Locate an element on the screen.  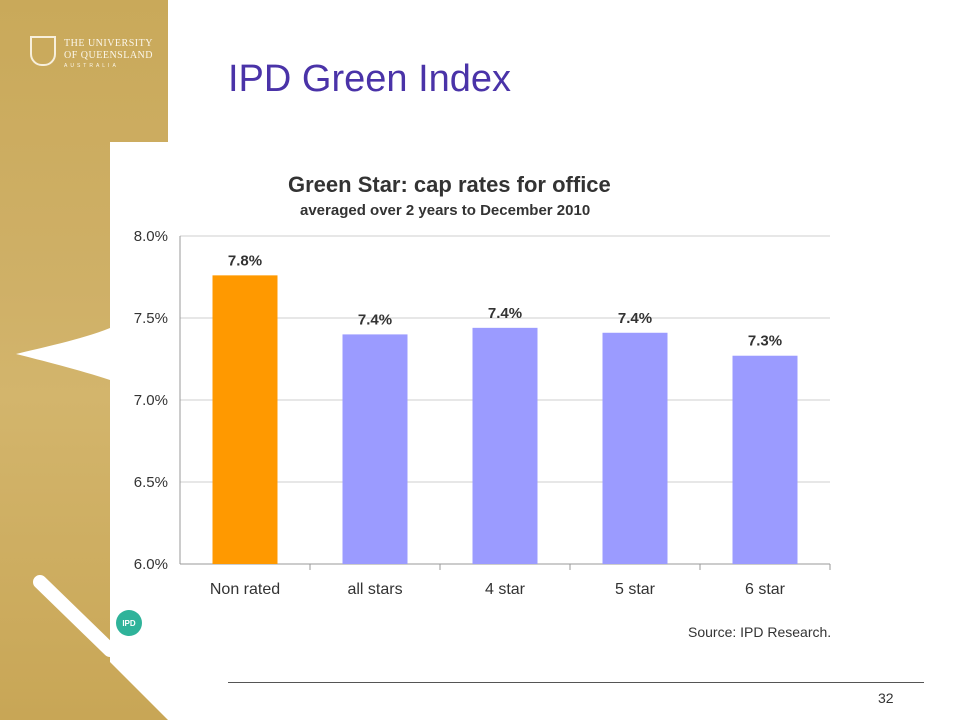
footer-divider is located at coordinates (576, 682).